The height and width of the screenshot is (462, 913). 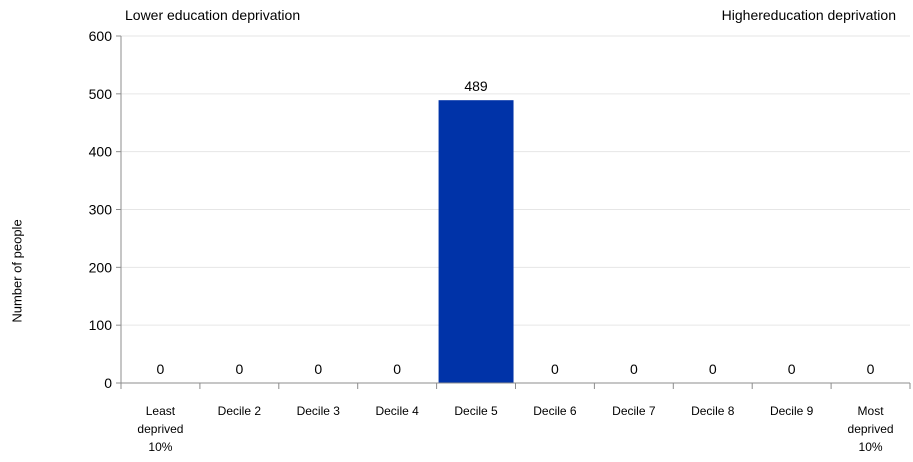 I want to click on x-tick-label: Decile 2, so click(x=239, y=411).